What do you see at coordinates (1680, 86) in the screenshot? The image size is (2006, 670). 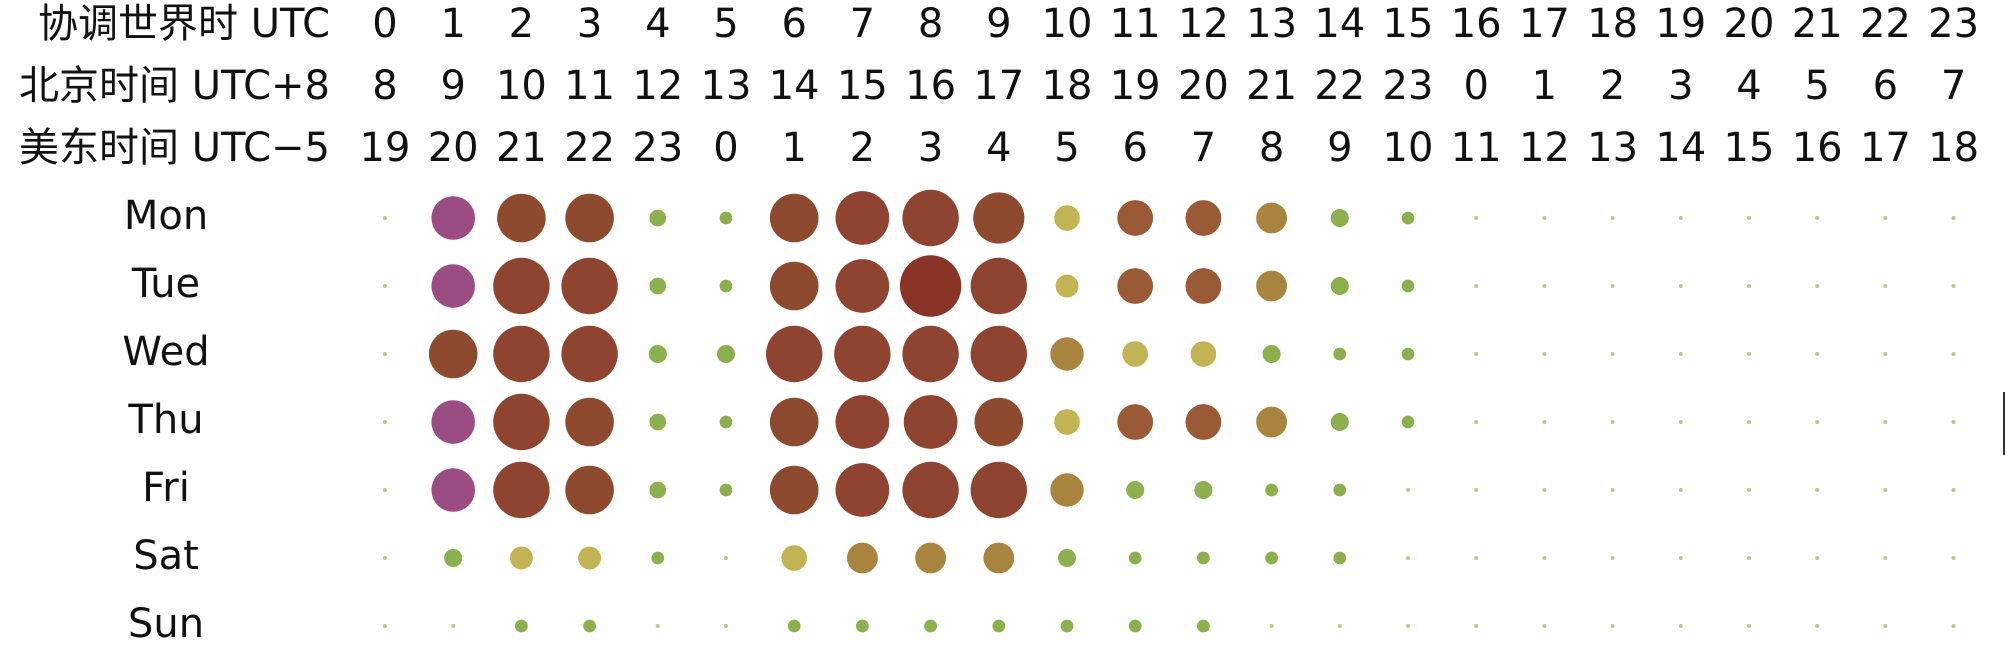 I see `hour-label: 3` at bounding box center [1680, 86].